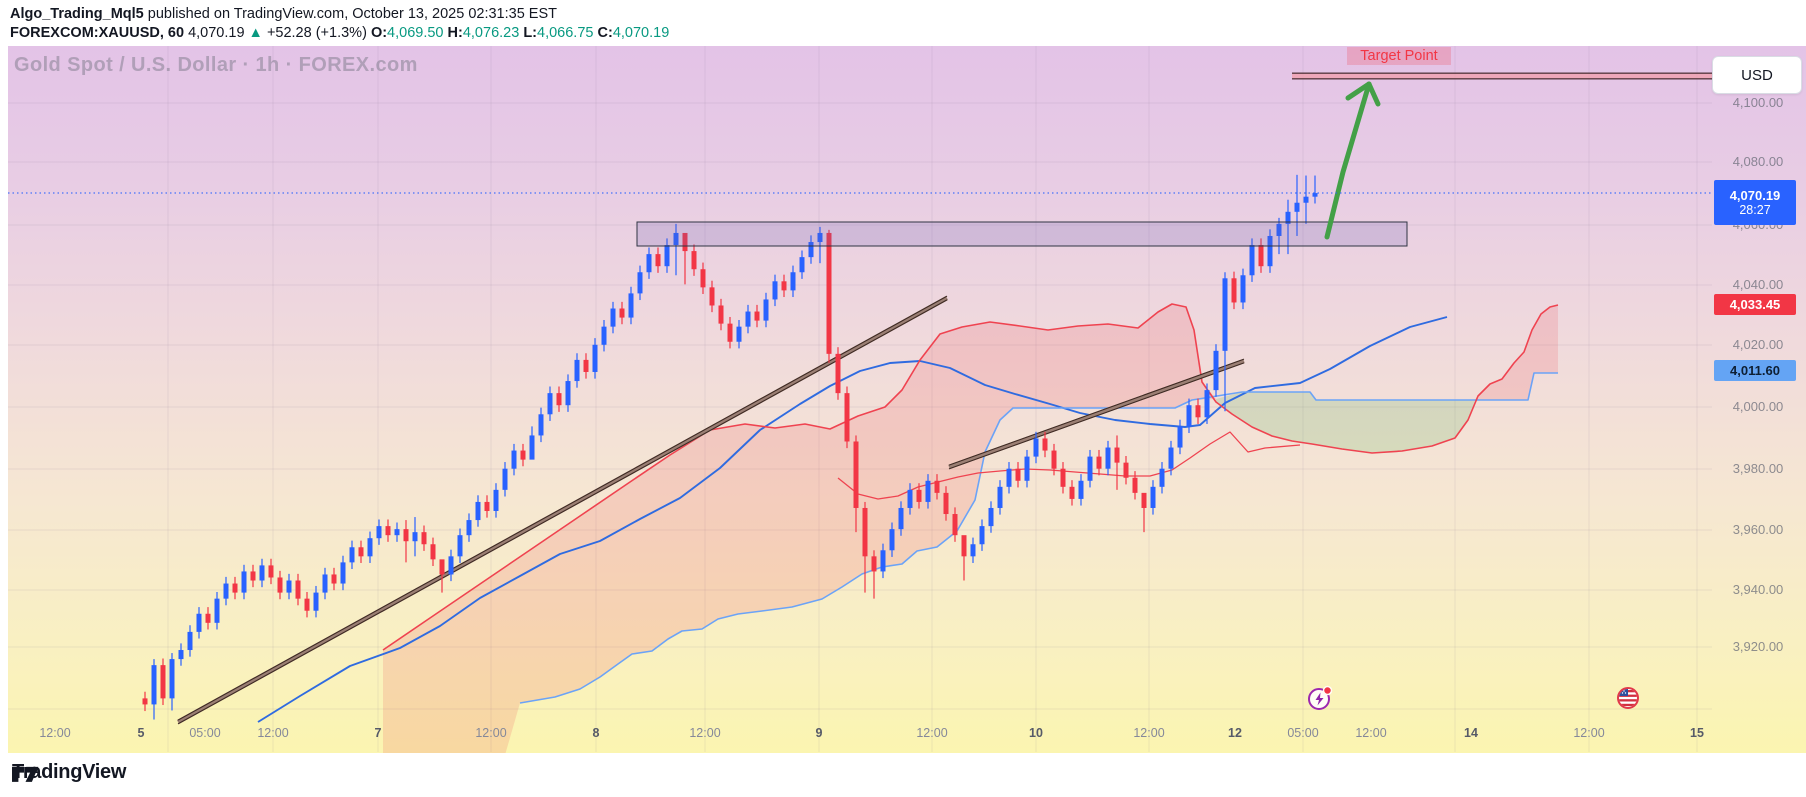 This screenshot has height=797, width=1806. Describe the element at coordinates (1758, 284) in the screenshot. I see `price-axis-label: 4,040.00` at that location.